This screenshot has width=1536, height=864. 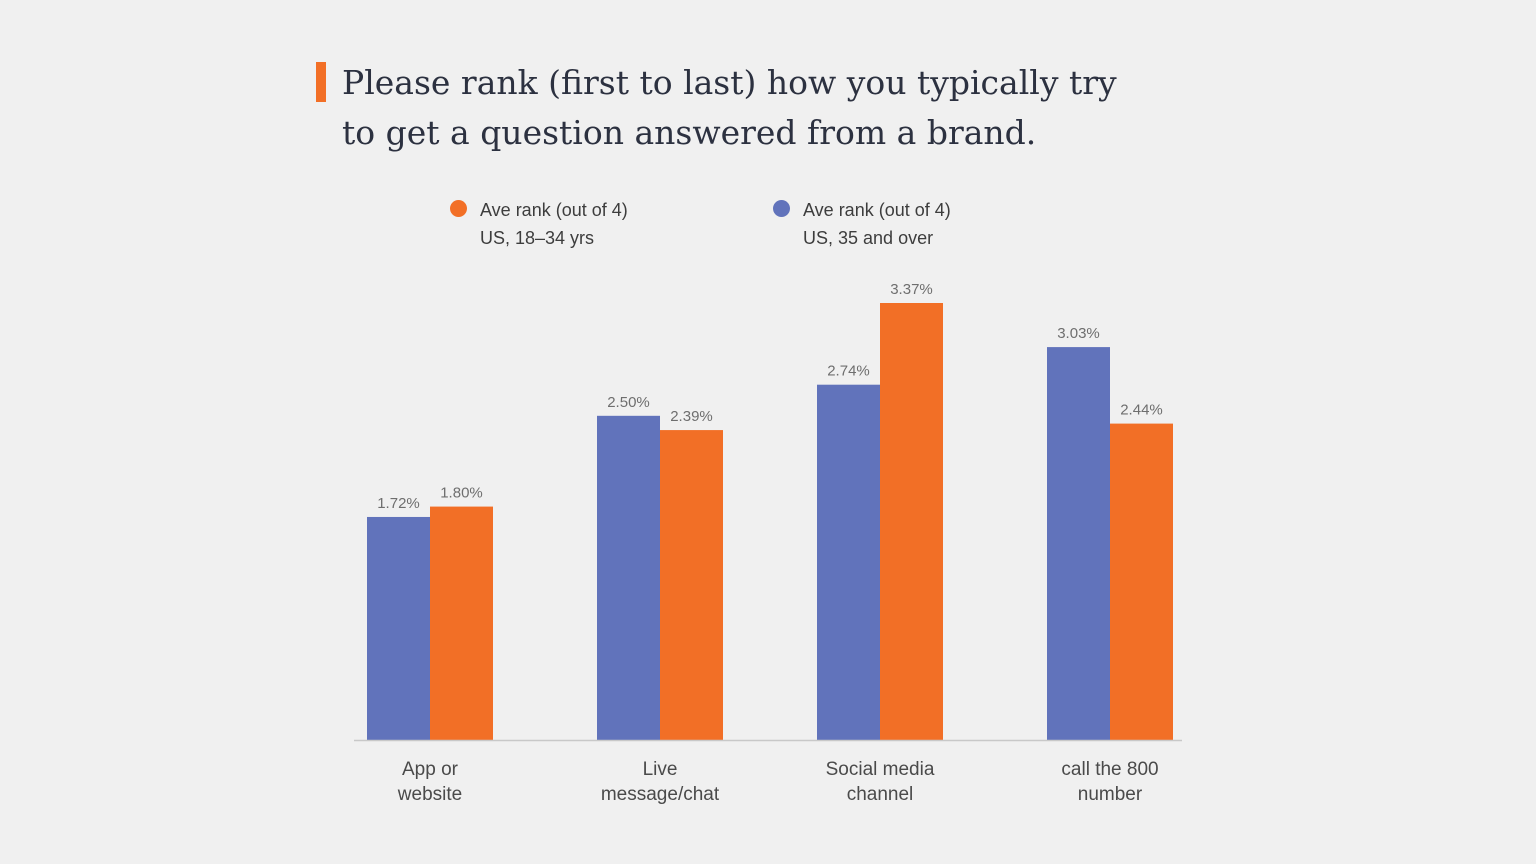 I want to click on data-label: 3.03%, so click(x=1078, y=333).